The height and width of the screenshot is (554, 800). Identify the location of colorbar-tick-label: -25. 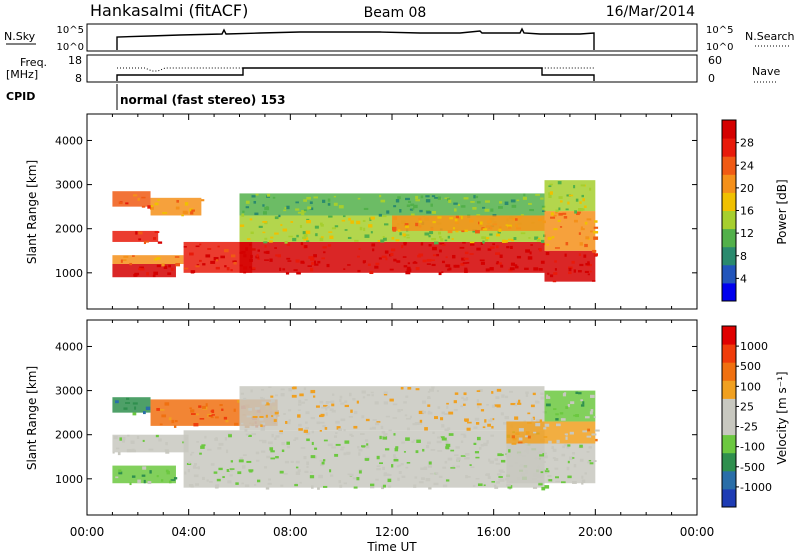
(749, 427).